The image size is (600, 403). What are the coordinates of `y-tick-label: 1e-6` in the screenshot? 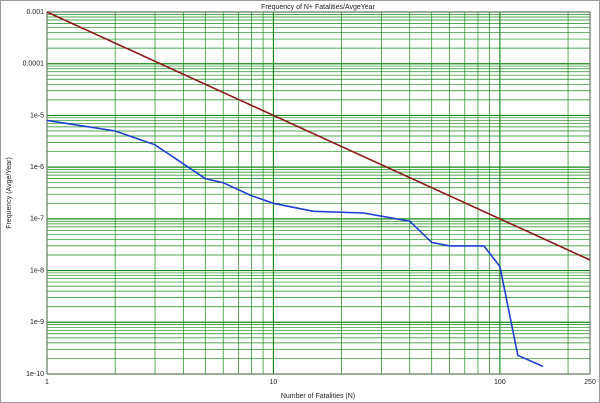 It's located at (37, 167).